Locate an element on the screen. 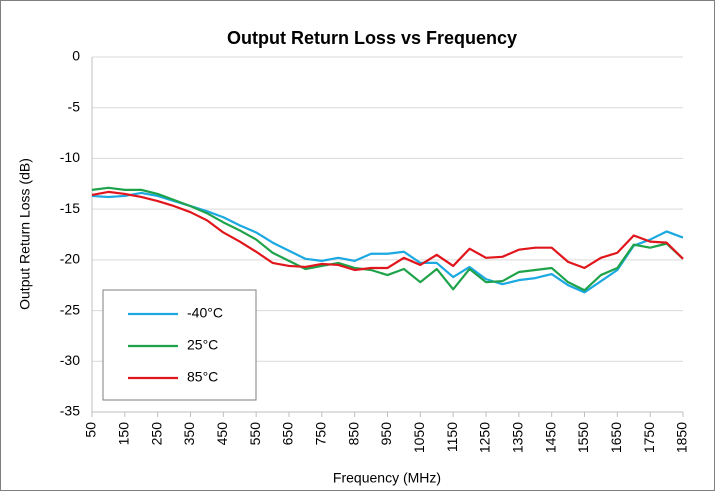 The width and height of the screenshot is (715, 491). x-tick-label: 950 is located at coordinates (386, 434).